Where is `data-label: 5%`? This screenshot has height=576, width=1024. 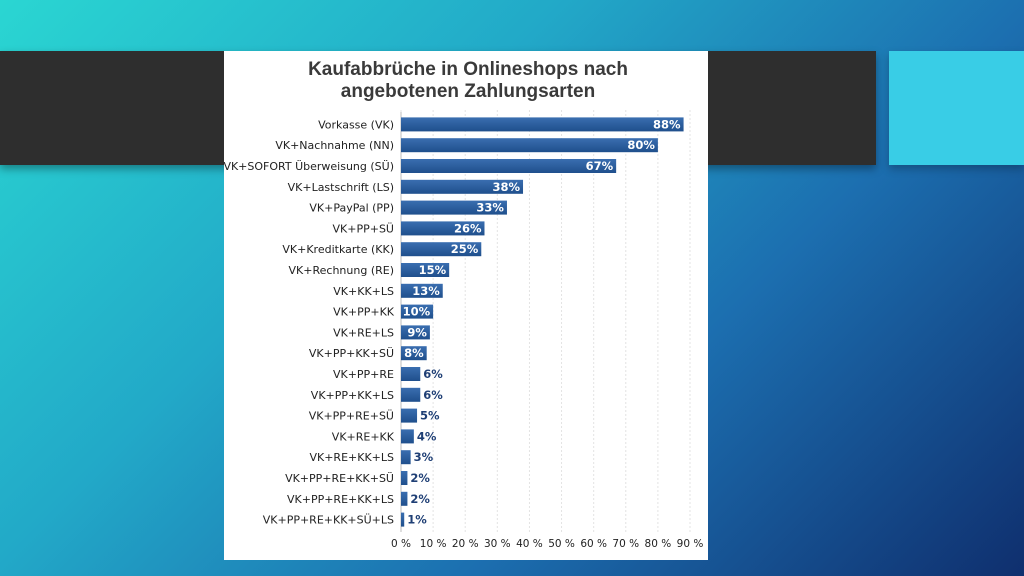
data-label: 5% is located at coordinates (430, 416).